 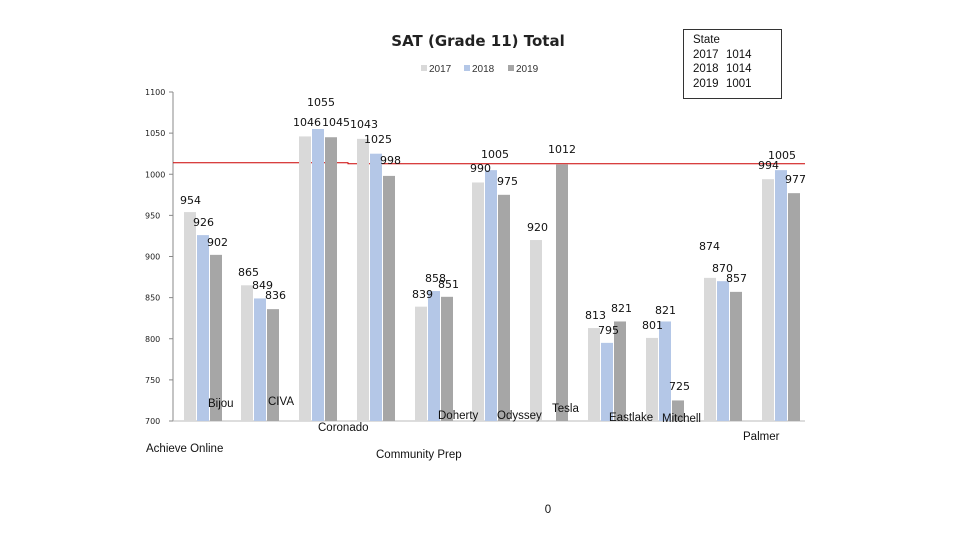 I want to click on category-label: Achieve Online, so click(x=184, y=449).